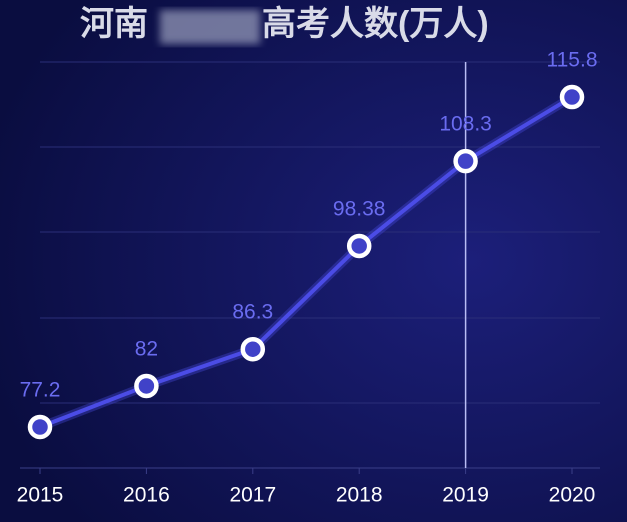  Describe the element at coordinates (40, 390) in the screenshot. I see `value-label: 77.2` at that location.